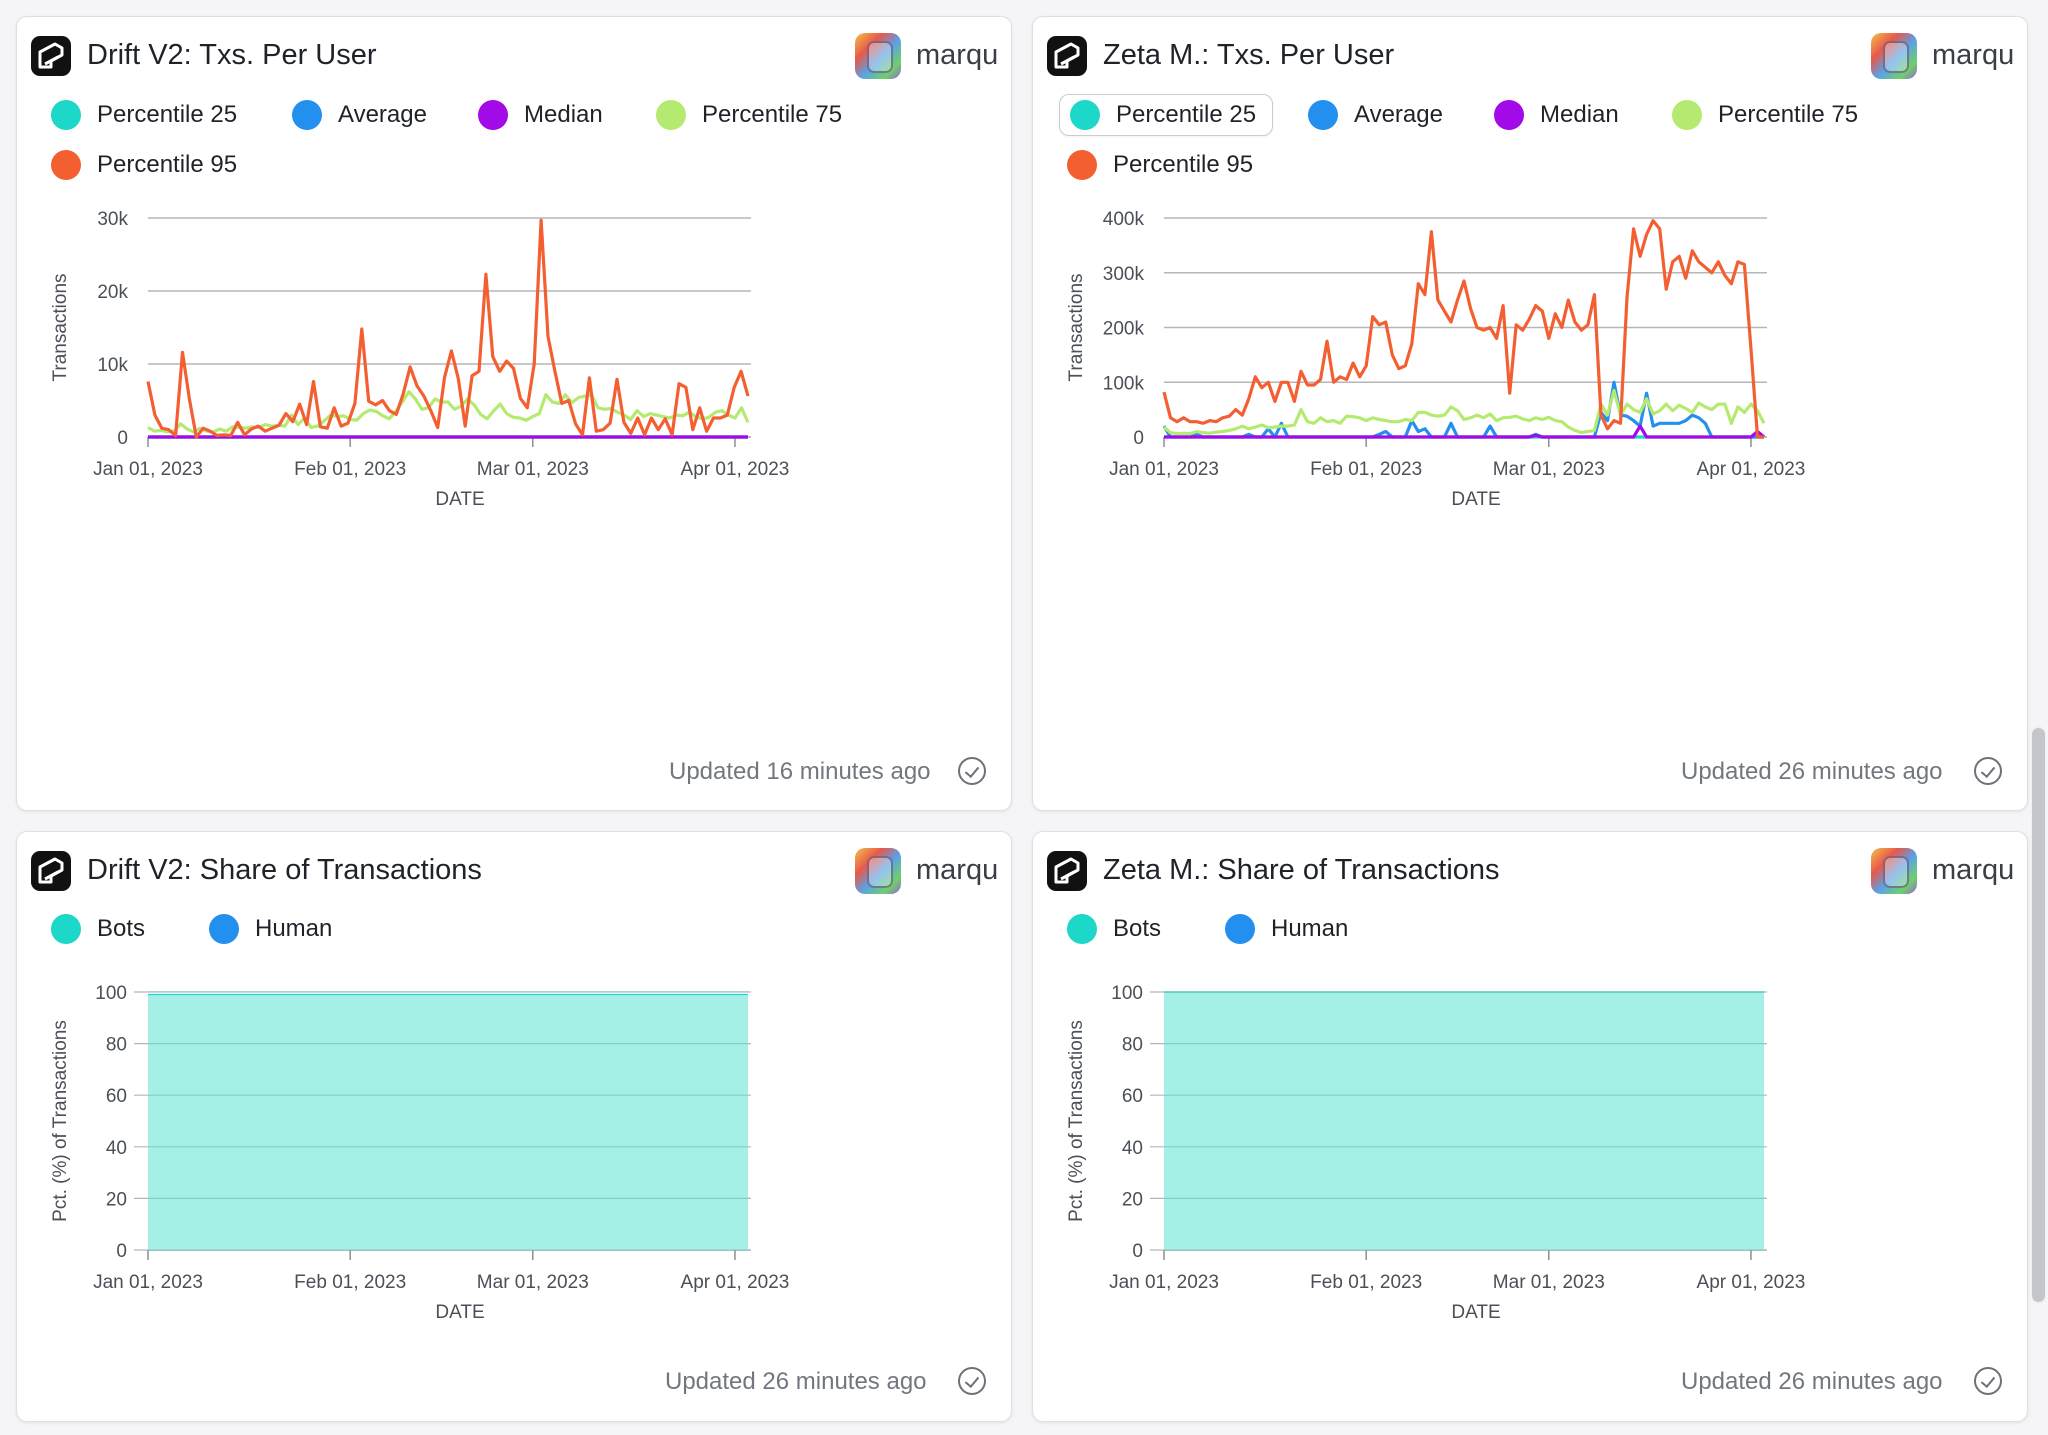 The height and width of the screenshot is (1435, 2048). Describe the element at coordinates (112, 365) in the screenshot. I see `y-tick-label: 10k` at that location.